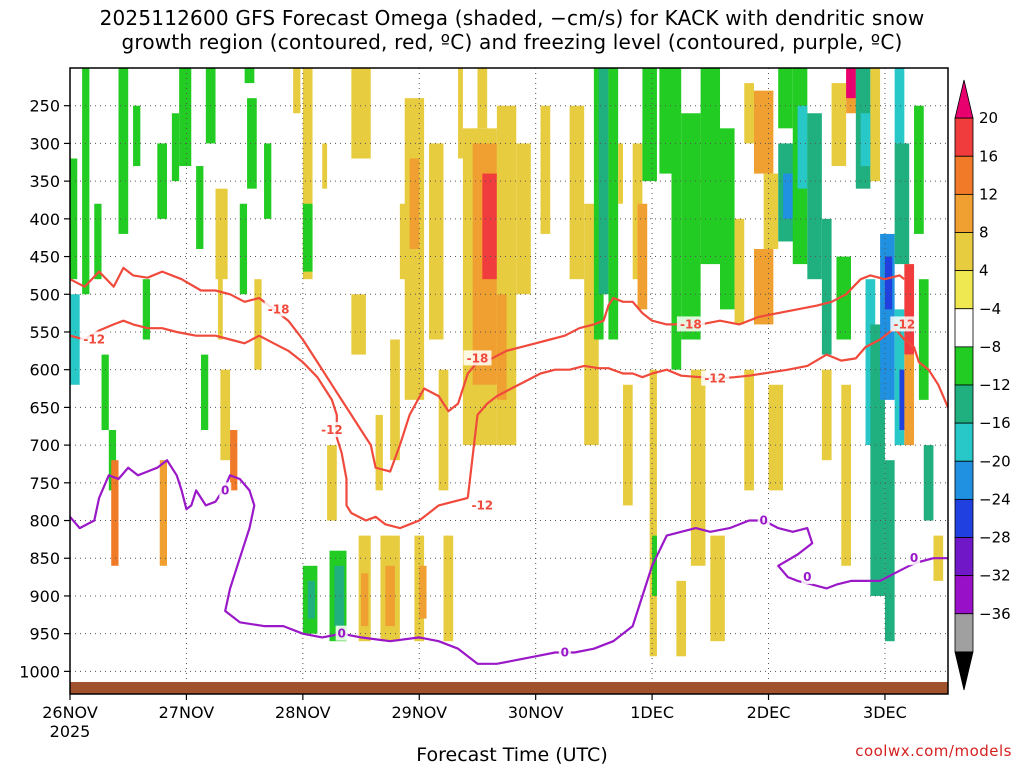 The image size is (1024, 768). What do you see at coordinates (995, 614) in the screenshot?
I see `colorbar-label: −36` at bounding box center [995, 614].